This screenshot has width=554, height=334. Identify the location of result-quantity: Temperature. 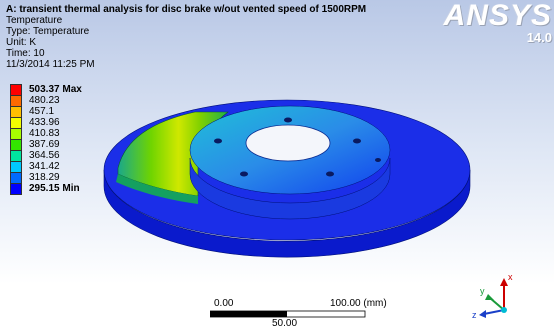
(34, 20).